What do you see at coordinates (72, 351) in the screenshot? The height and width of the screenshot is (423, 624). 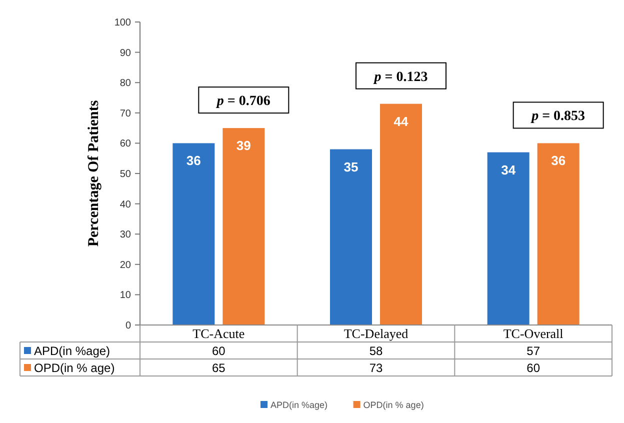 I see `legend-label: APD(in %age)` at bounding box center [72, 351].